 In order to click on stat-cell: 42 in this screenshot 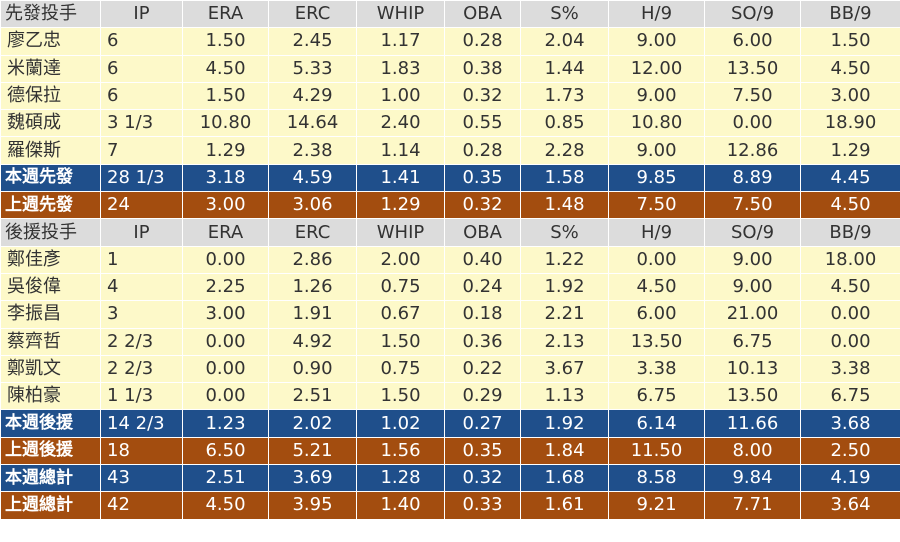, I will do `click(141, 505)`.